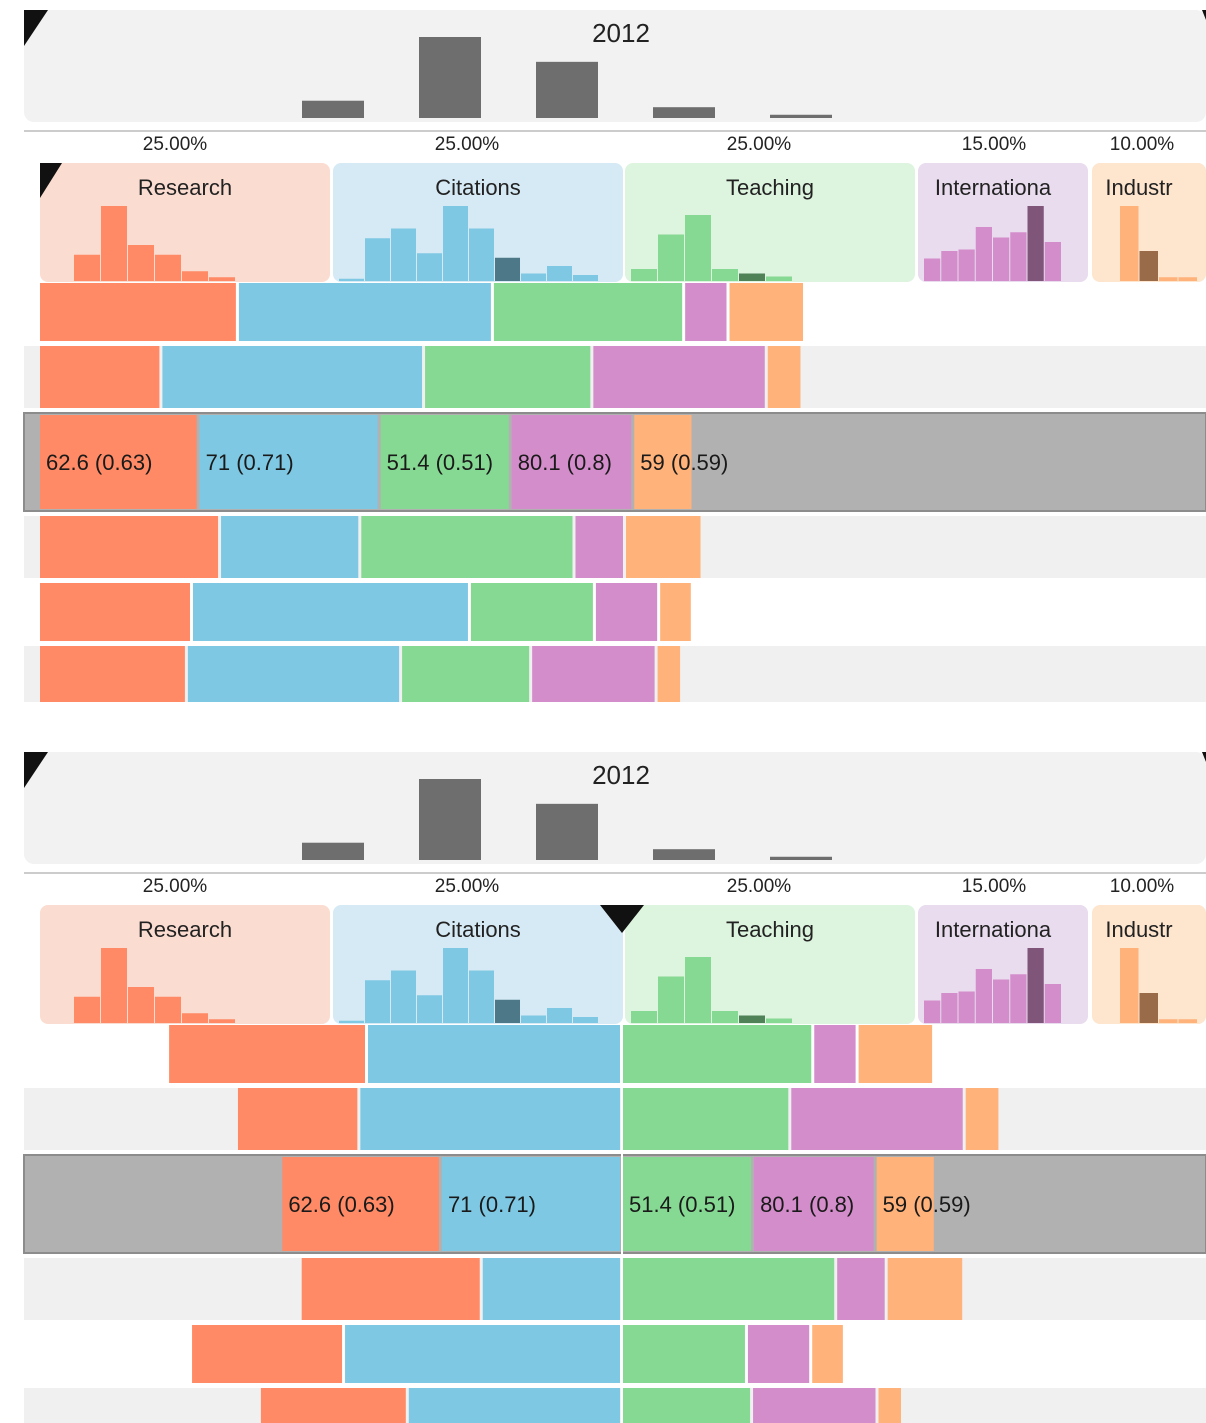 The height and width of the screenshot is (1423, 1206). What do you see at coordinates (250, 462) in the screenshot?
I see `segment-value-citations: 71 (0.71)` at bounding box center [250, 462].